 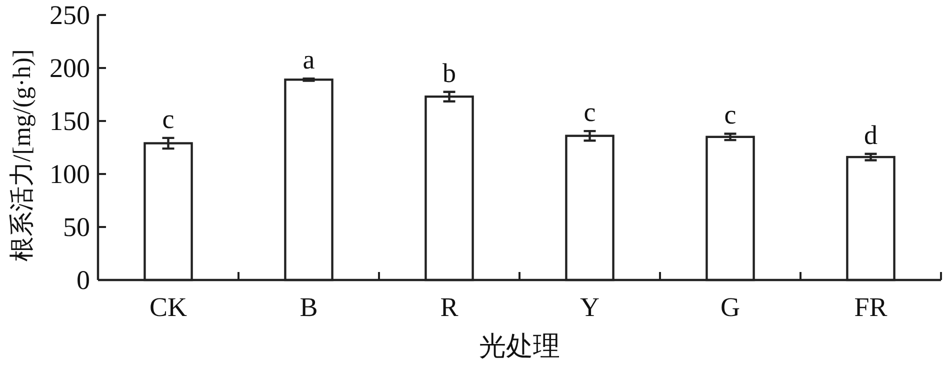 What do you see at coordinates (22, 155) in the screenshot?
I see `y-axis-title: 根系活力/[mg/(g·h)]` at bounding box center [22, 155].